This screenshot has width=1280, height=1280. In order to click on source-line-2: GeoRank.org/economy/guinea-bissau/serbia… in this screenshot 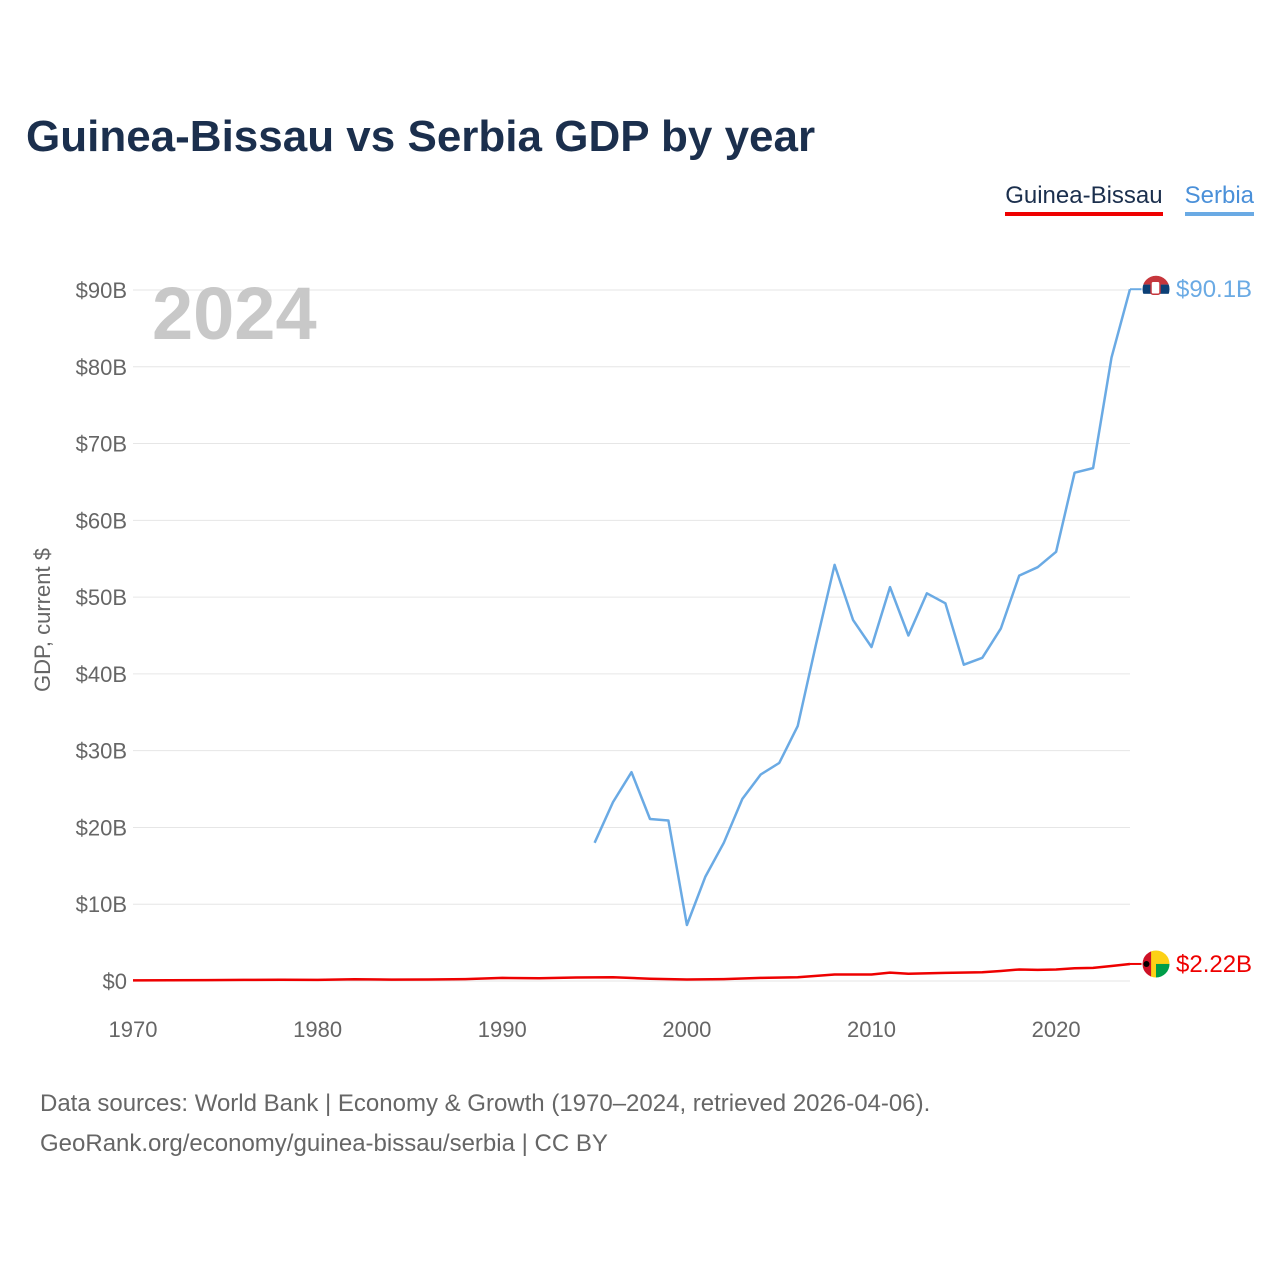, I will do `click(324, 1143)`.